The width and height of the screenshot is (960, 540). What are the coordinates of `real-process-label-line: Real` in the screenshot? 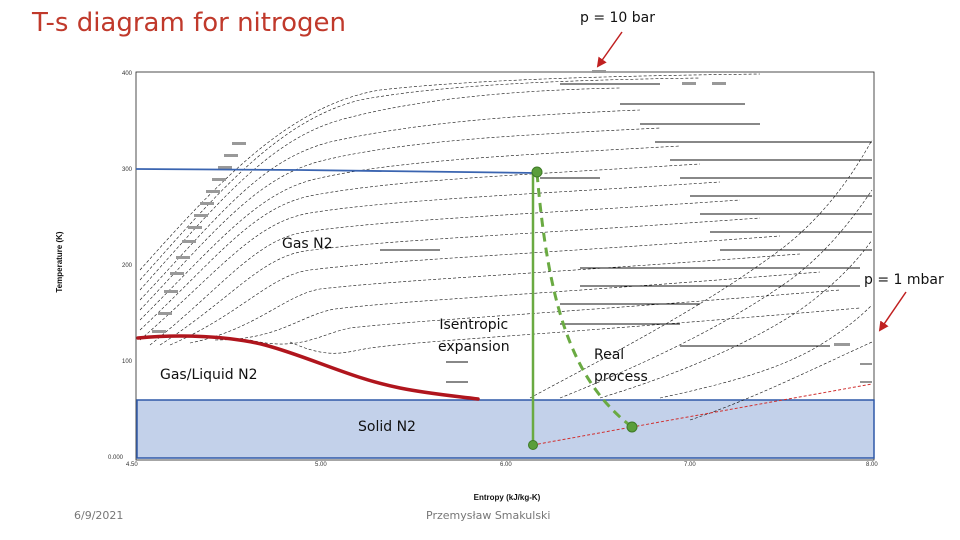 It's located at (609, 355).